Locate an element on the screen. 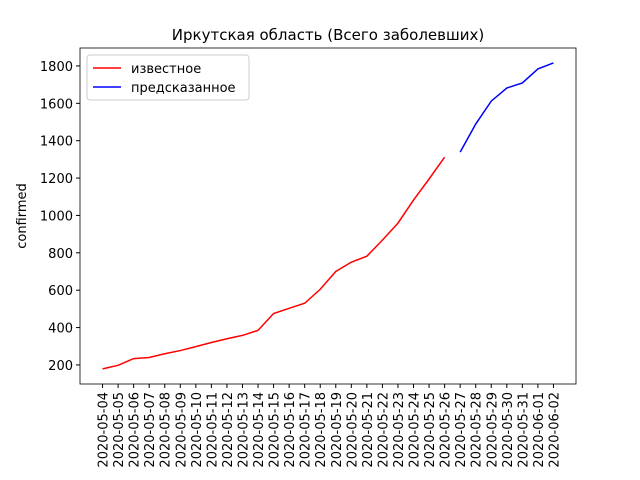 Image resolution: width=640 pixels, height=480 pixels. x-tick-label: 2020-06-02 is located at coordinates (554, 430).